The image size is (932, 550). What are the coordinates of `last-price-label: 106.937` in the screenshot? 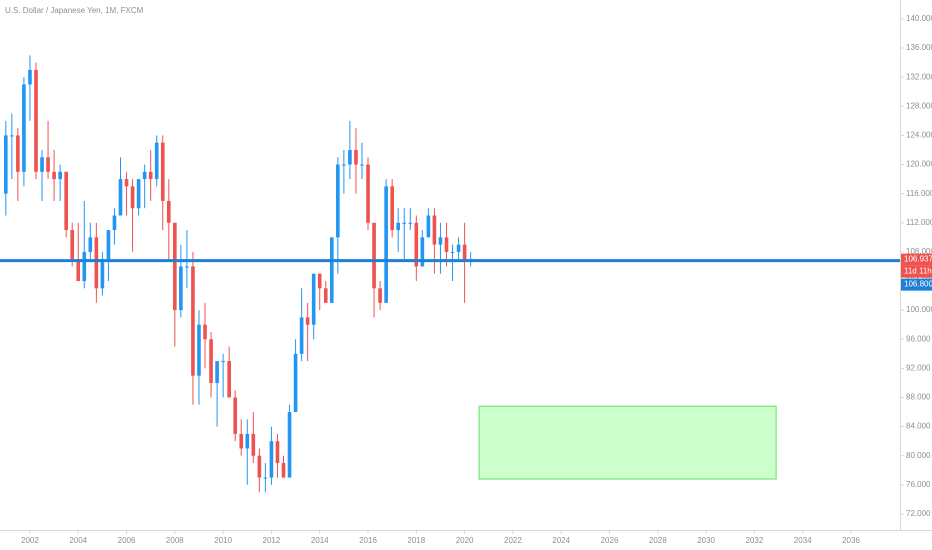 It's located at (918, 259).